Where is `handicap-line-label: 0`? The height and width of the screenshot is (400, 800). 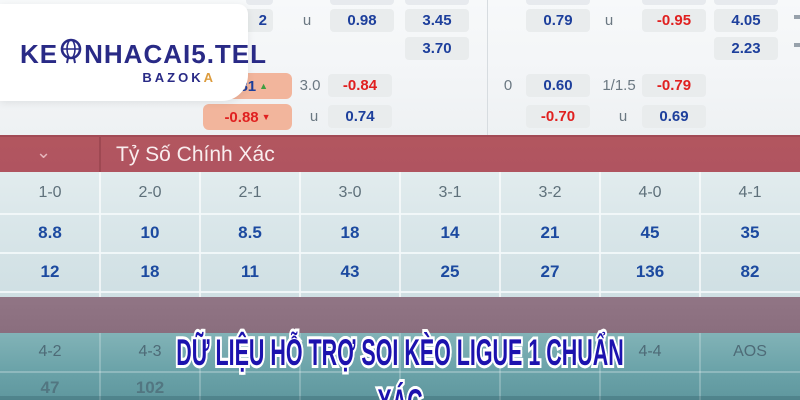 handicap-line-label: 0 is located at coordinates (508, 85).